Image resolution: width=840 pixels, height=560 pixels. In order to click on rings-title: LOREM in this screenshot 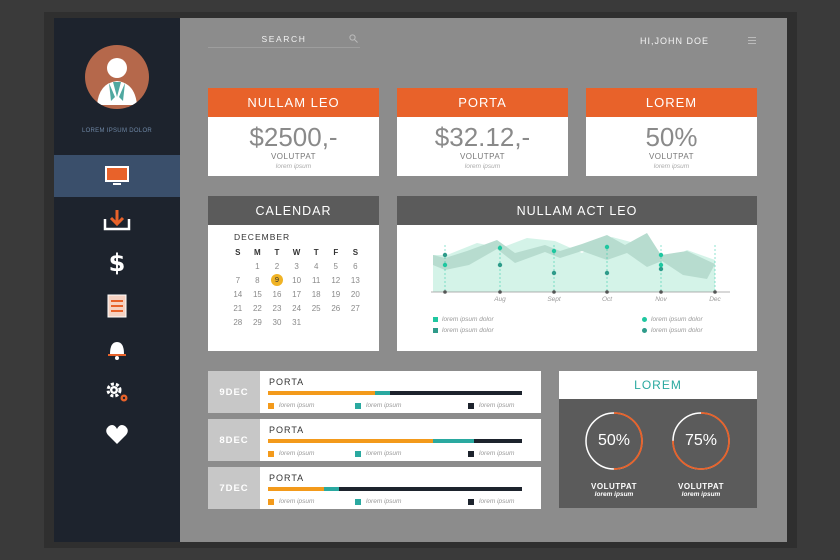, I will do `click(658, 385)`.